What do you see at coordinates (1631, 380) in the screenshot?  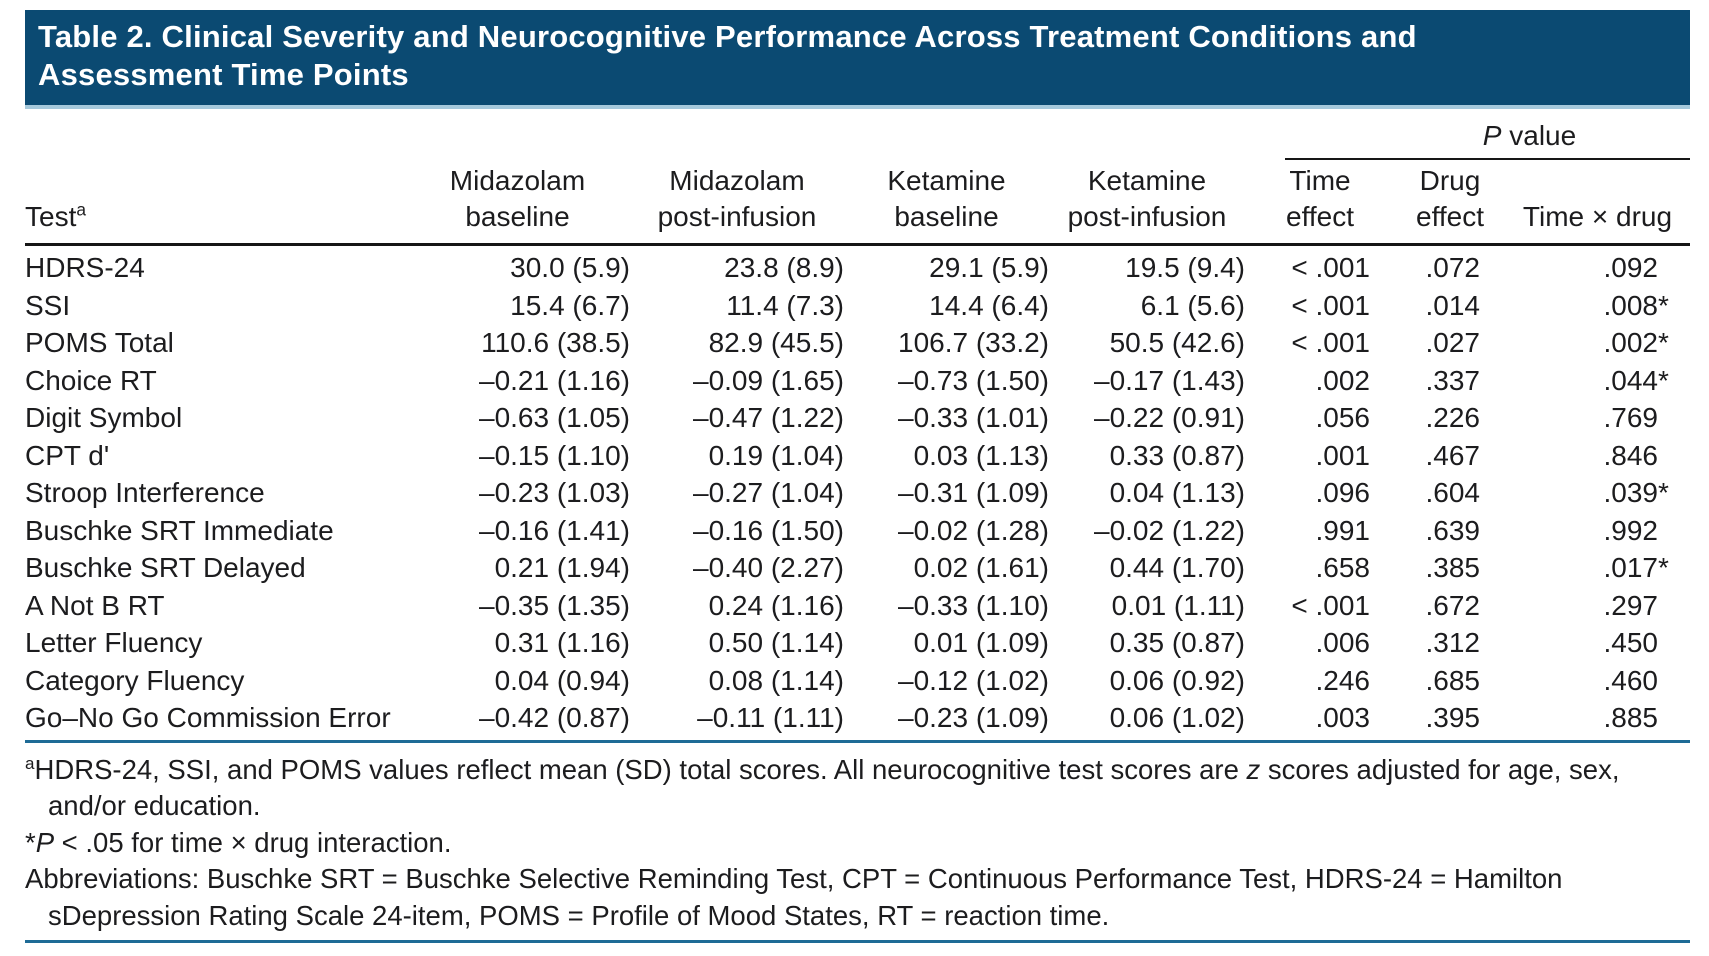 I see `p-value: .044` at bounding box center [1631, 380].